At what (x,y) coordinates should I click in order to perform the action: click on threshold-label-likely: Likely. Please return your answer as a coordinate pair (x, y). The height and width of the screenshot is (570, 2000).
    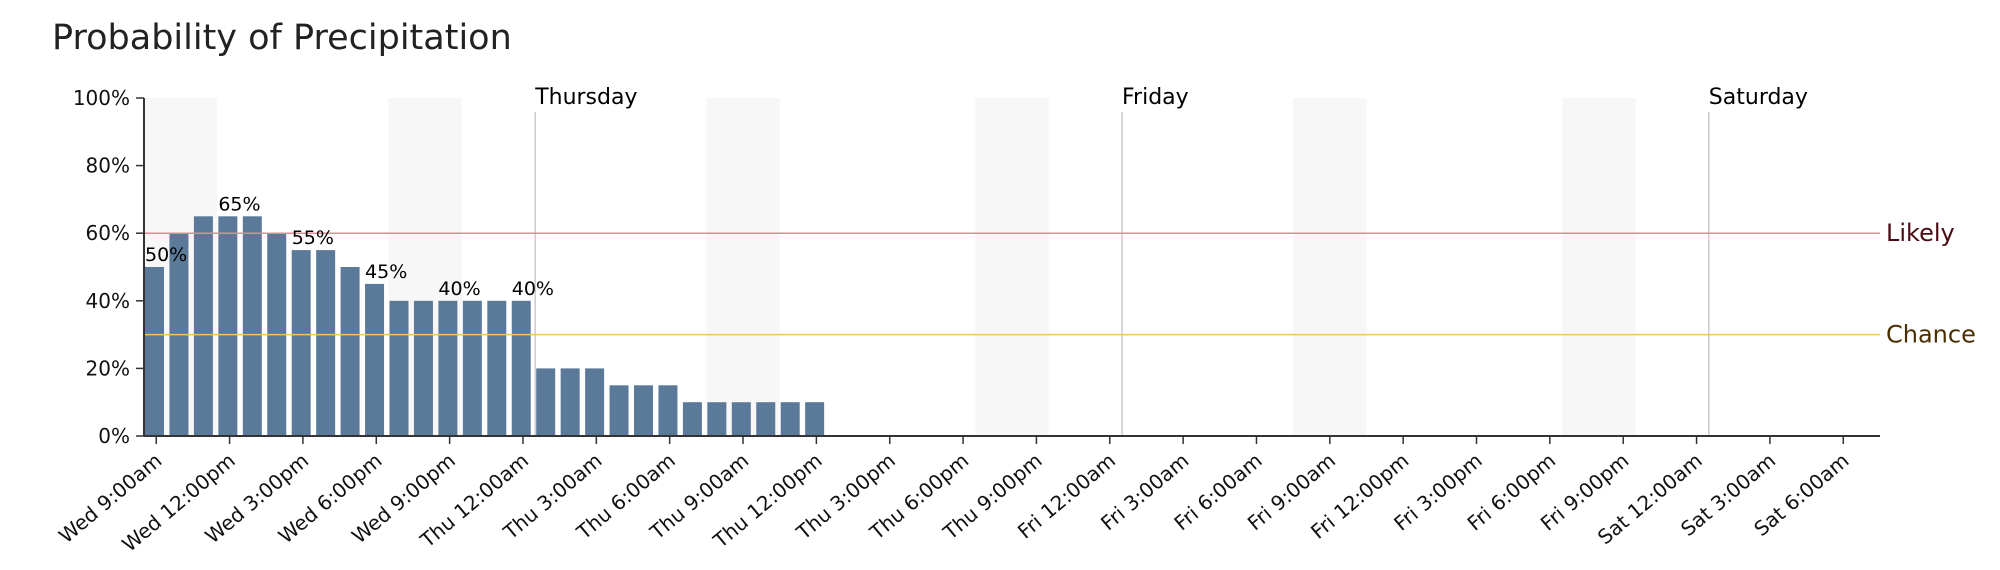
    Looking at the image, I should click on (1920, 233).